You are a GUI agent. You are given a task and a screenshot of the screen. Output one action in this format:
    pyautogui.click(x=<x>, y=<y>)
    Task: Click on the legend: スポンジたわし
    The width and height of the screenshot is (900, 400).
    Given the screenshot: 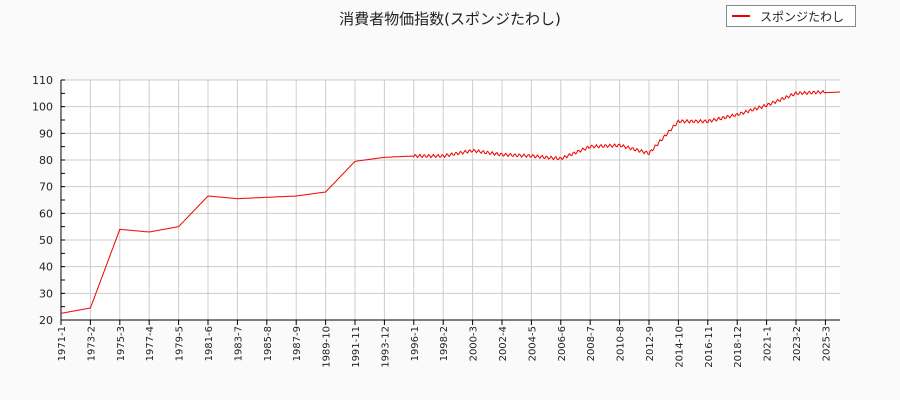 What is the action you would take?
    pyautogui.click(x=791, y=16)
    